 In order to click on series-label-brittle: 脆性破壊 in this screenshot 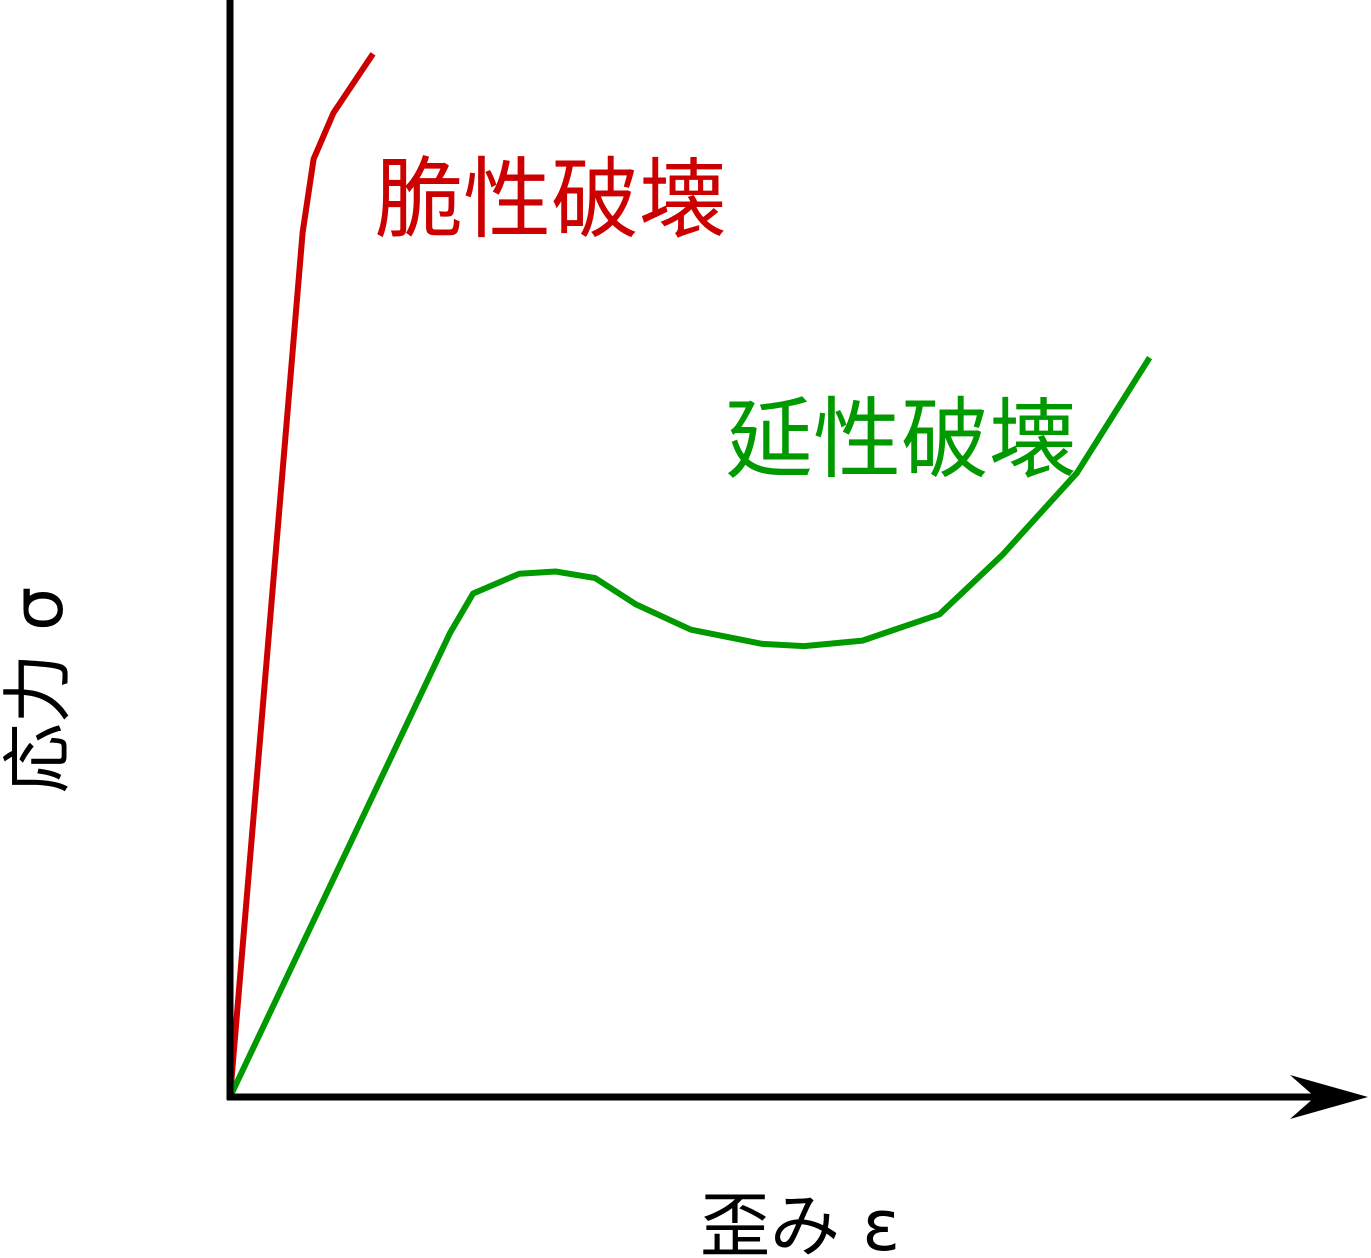, I will do `click(551, 199)`.